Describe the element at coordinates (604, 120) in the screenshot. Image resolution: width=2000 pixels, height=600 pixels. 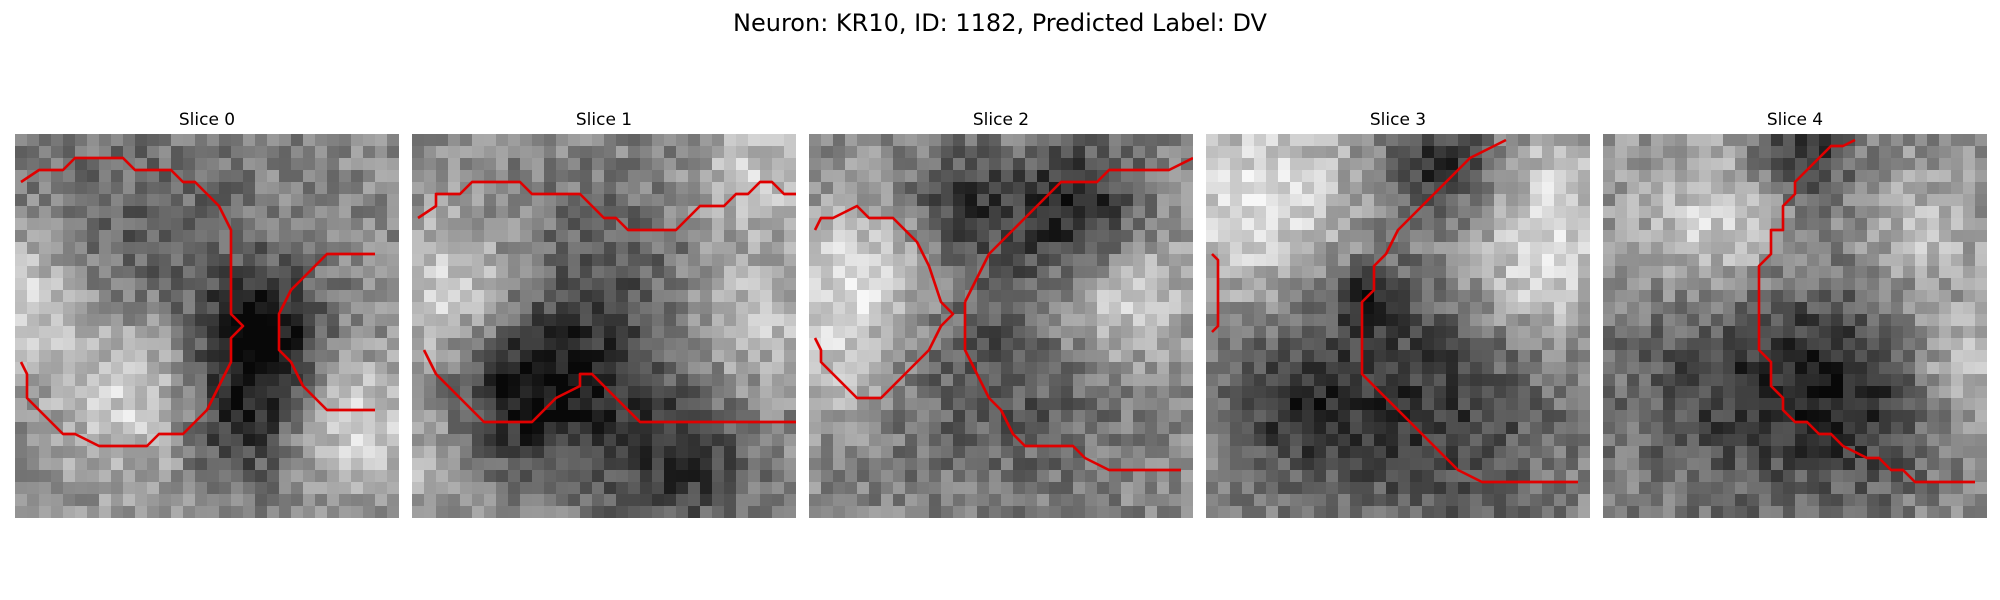
I see `slice-title-1: Slice 1` at that location.